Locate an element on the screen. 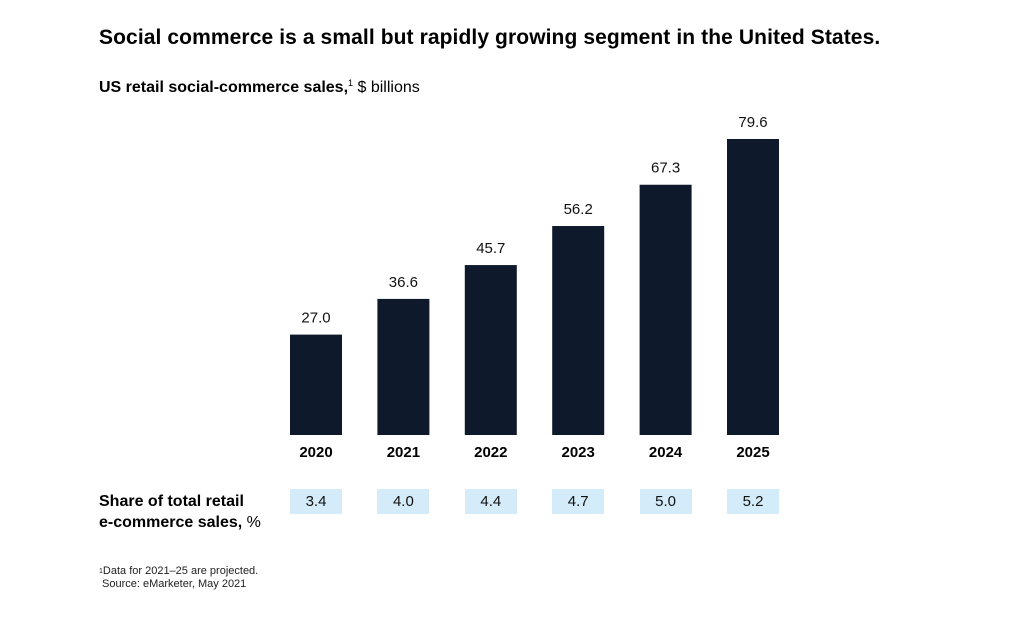 The height and width of the screenshot is (622, 1024). bar-2025 is located at coordinates (753, 287).